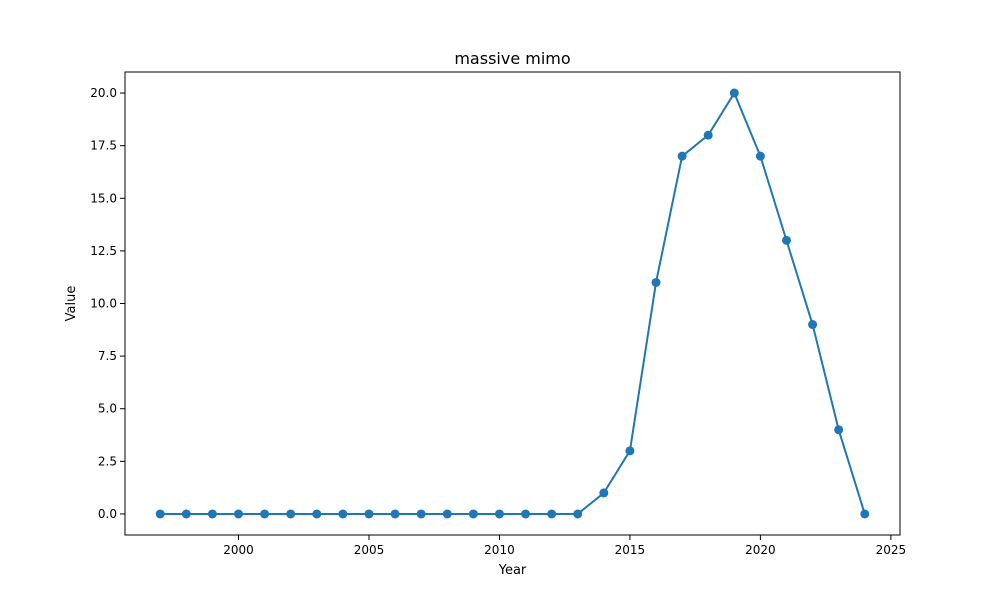 The height and width of the screenshot is (600, 1000). I want to click on y-tick-label: 20.0, so click(103, 93).